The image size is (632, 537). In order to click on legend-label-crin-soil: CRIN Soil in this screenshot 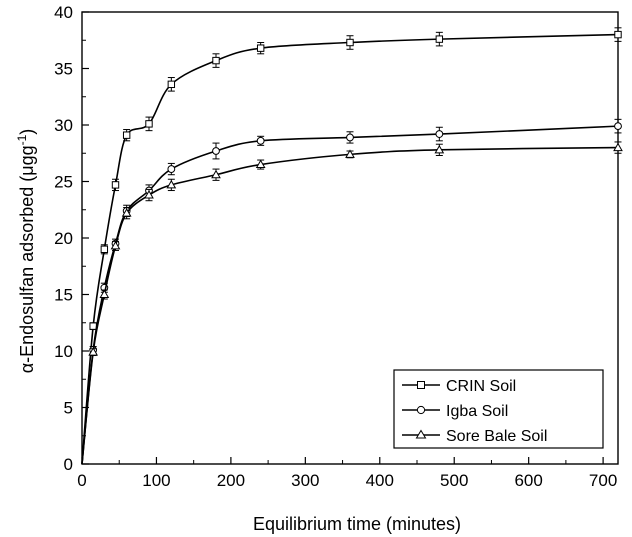, I will do `click(481, 386)`.